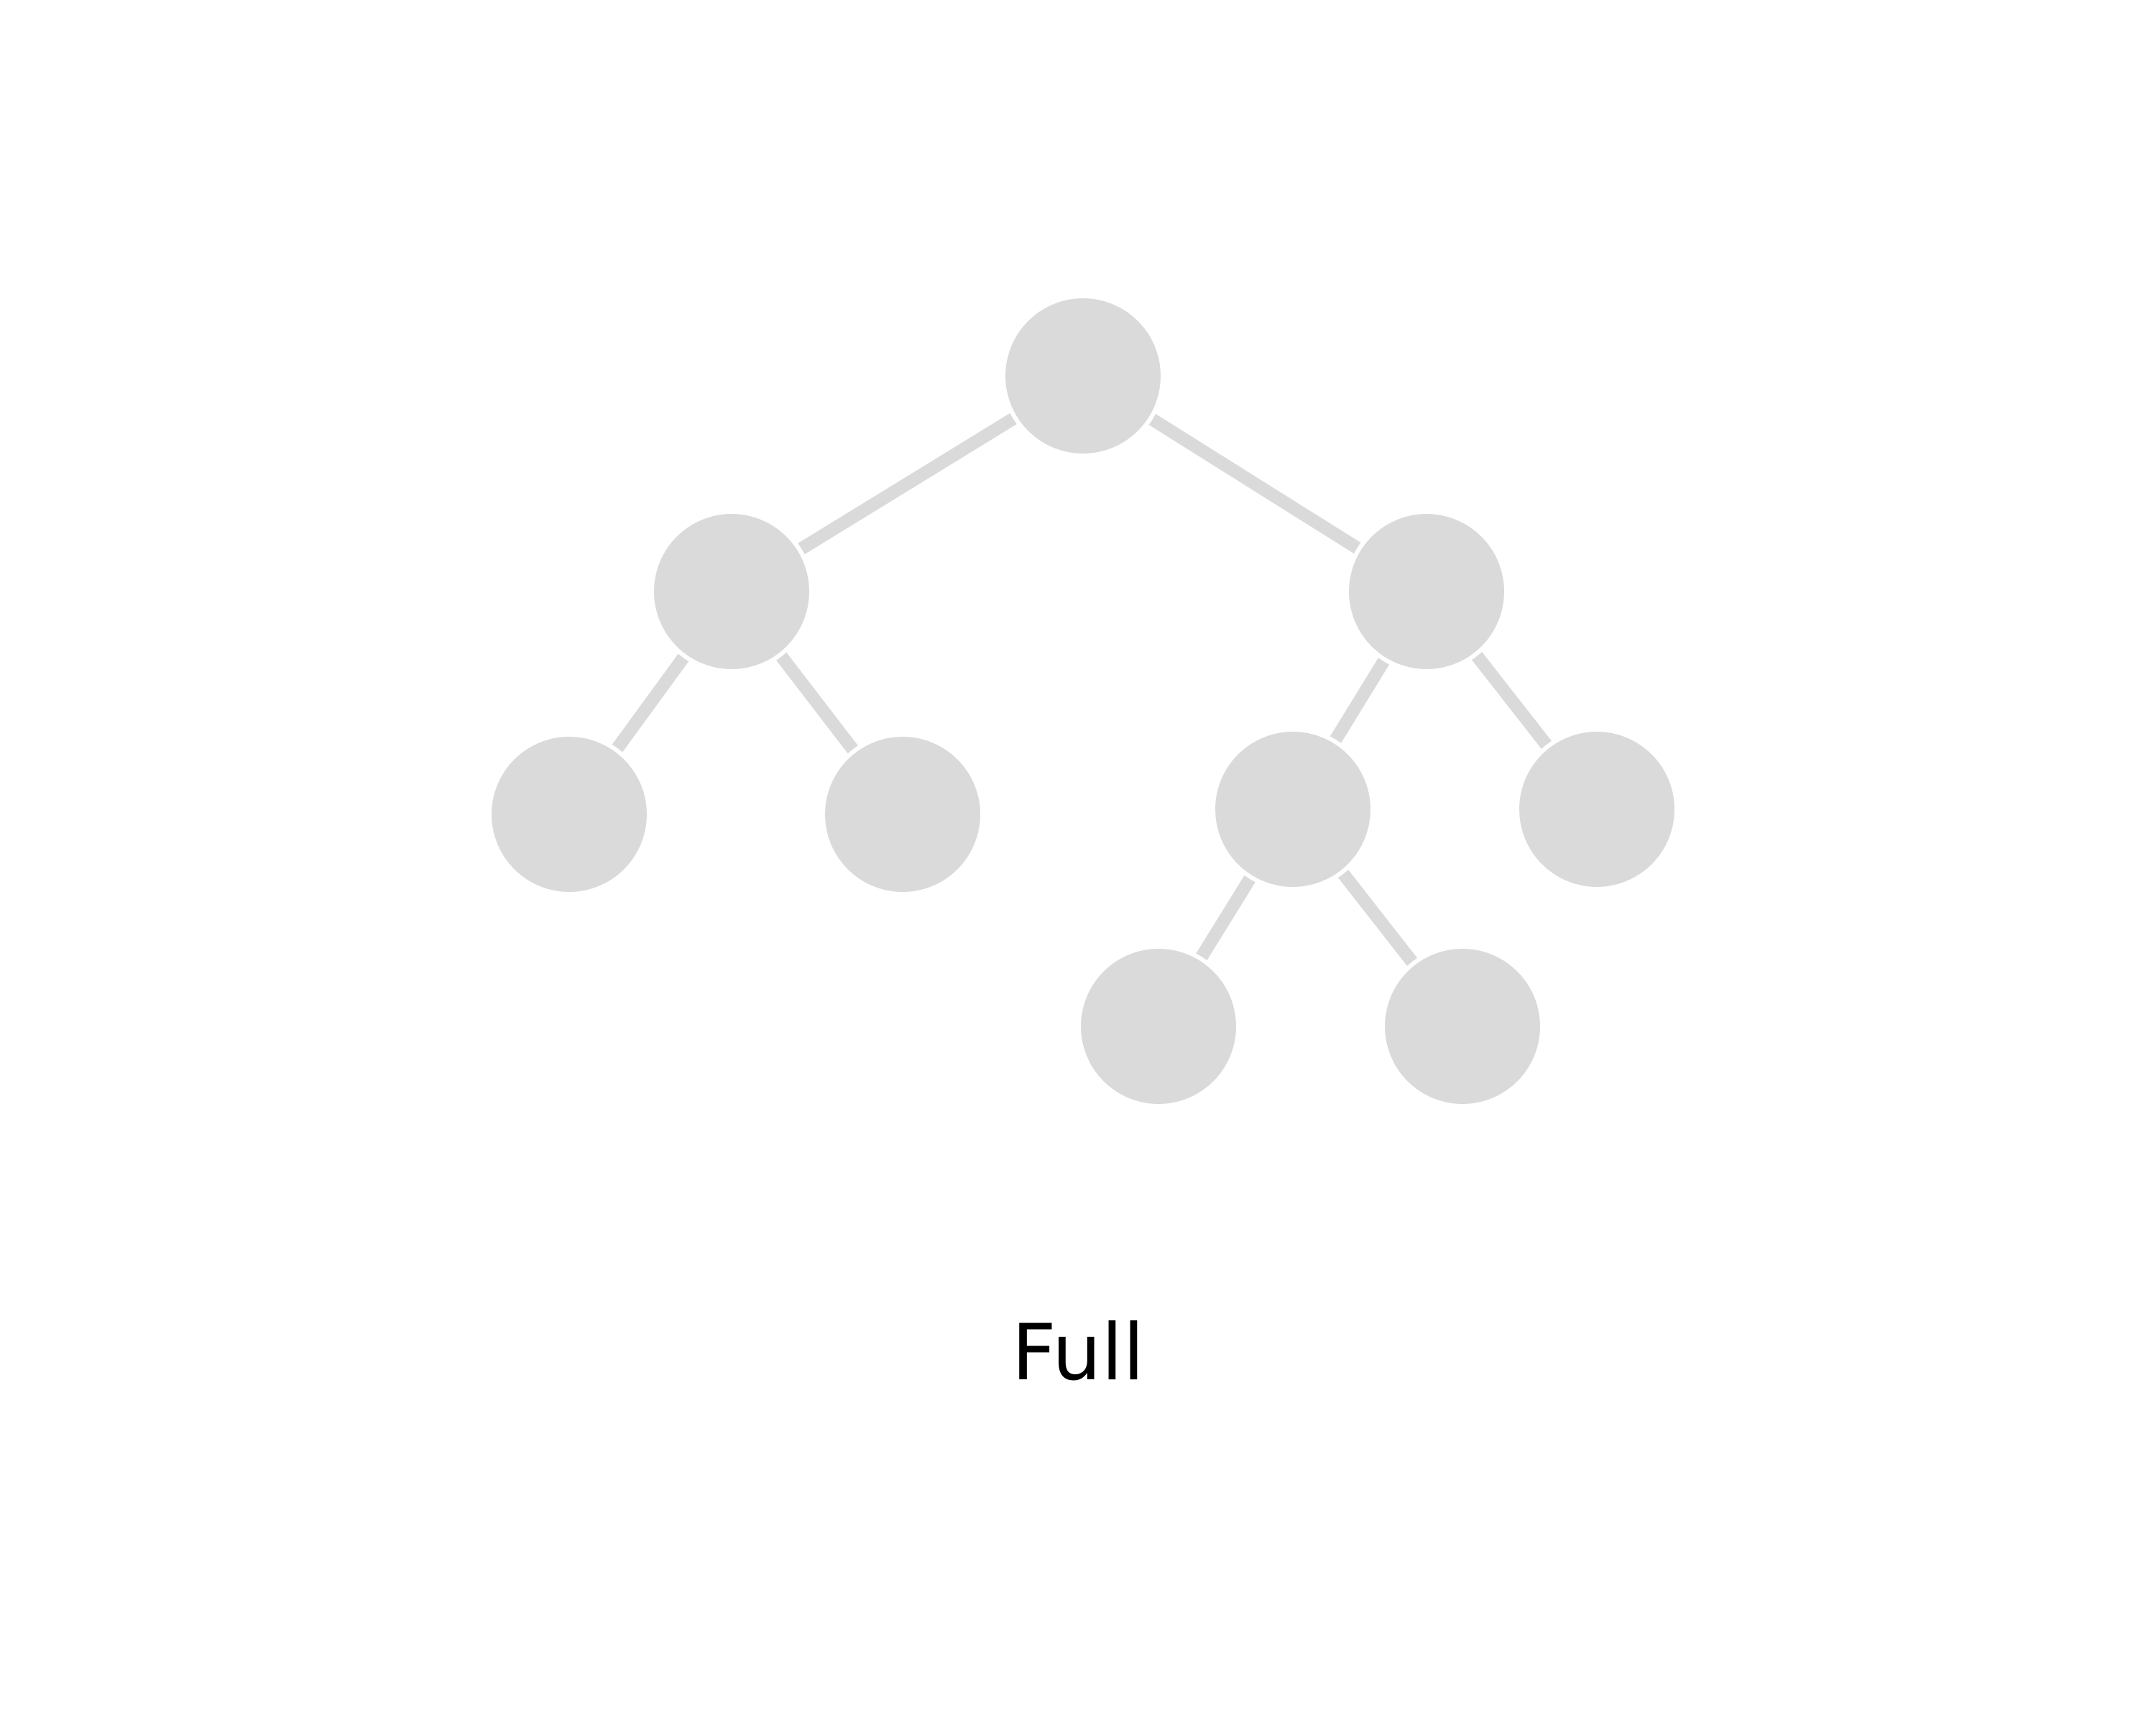 The width and height of the screenshot is (2156, 1725). Describe the element at coordinates (1078, 1353) in the screenshot. I see `diagram-caption: Full` at that location.